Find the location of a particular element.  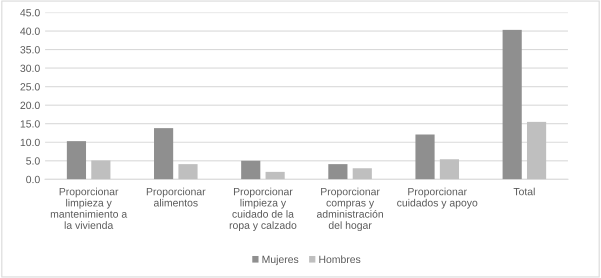

y-tick-label: 10.0 is located at coordinates (30, 142).